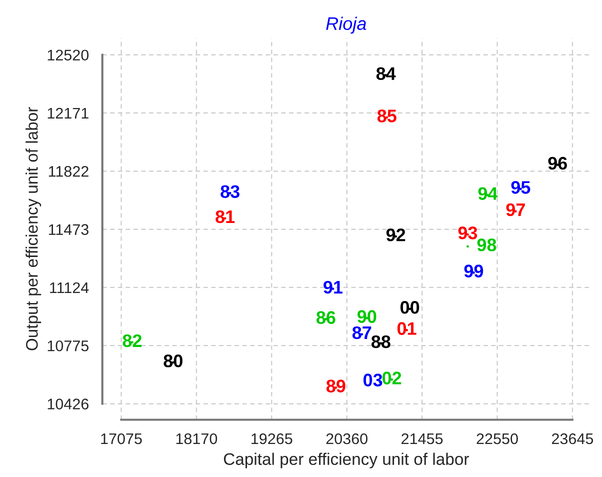 The image size is (602, 477). I want to click on x-tick-label: 22550, so click(497, 438).